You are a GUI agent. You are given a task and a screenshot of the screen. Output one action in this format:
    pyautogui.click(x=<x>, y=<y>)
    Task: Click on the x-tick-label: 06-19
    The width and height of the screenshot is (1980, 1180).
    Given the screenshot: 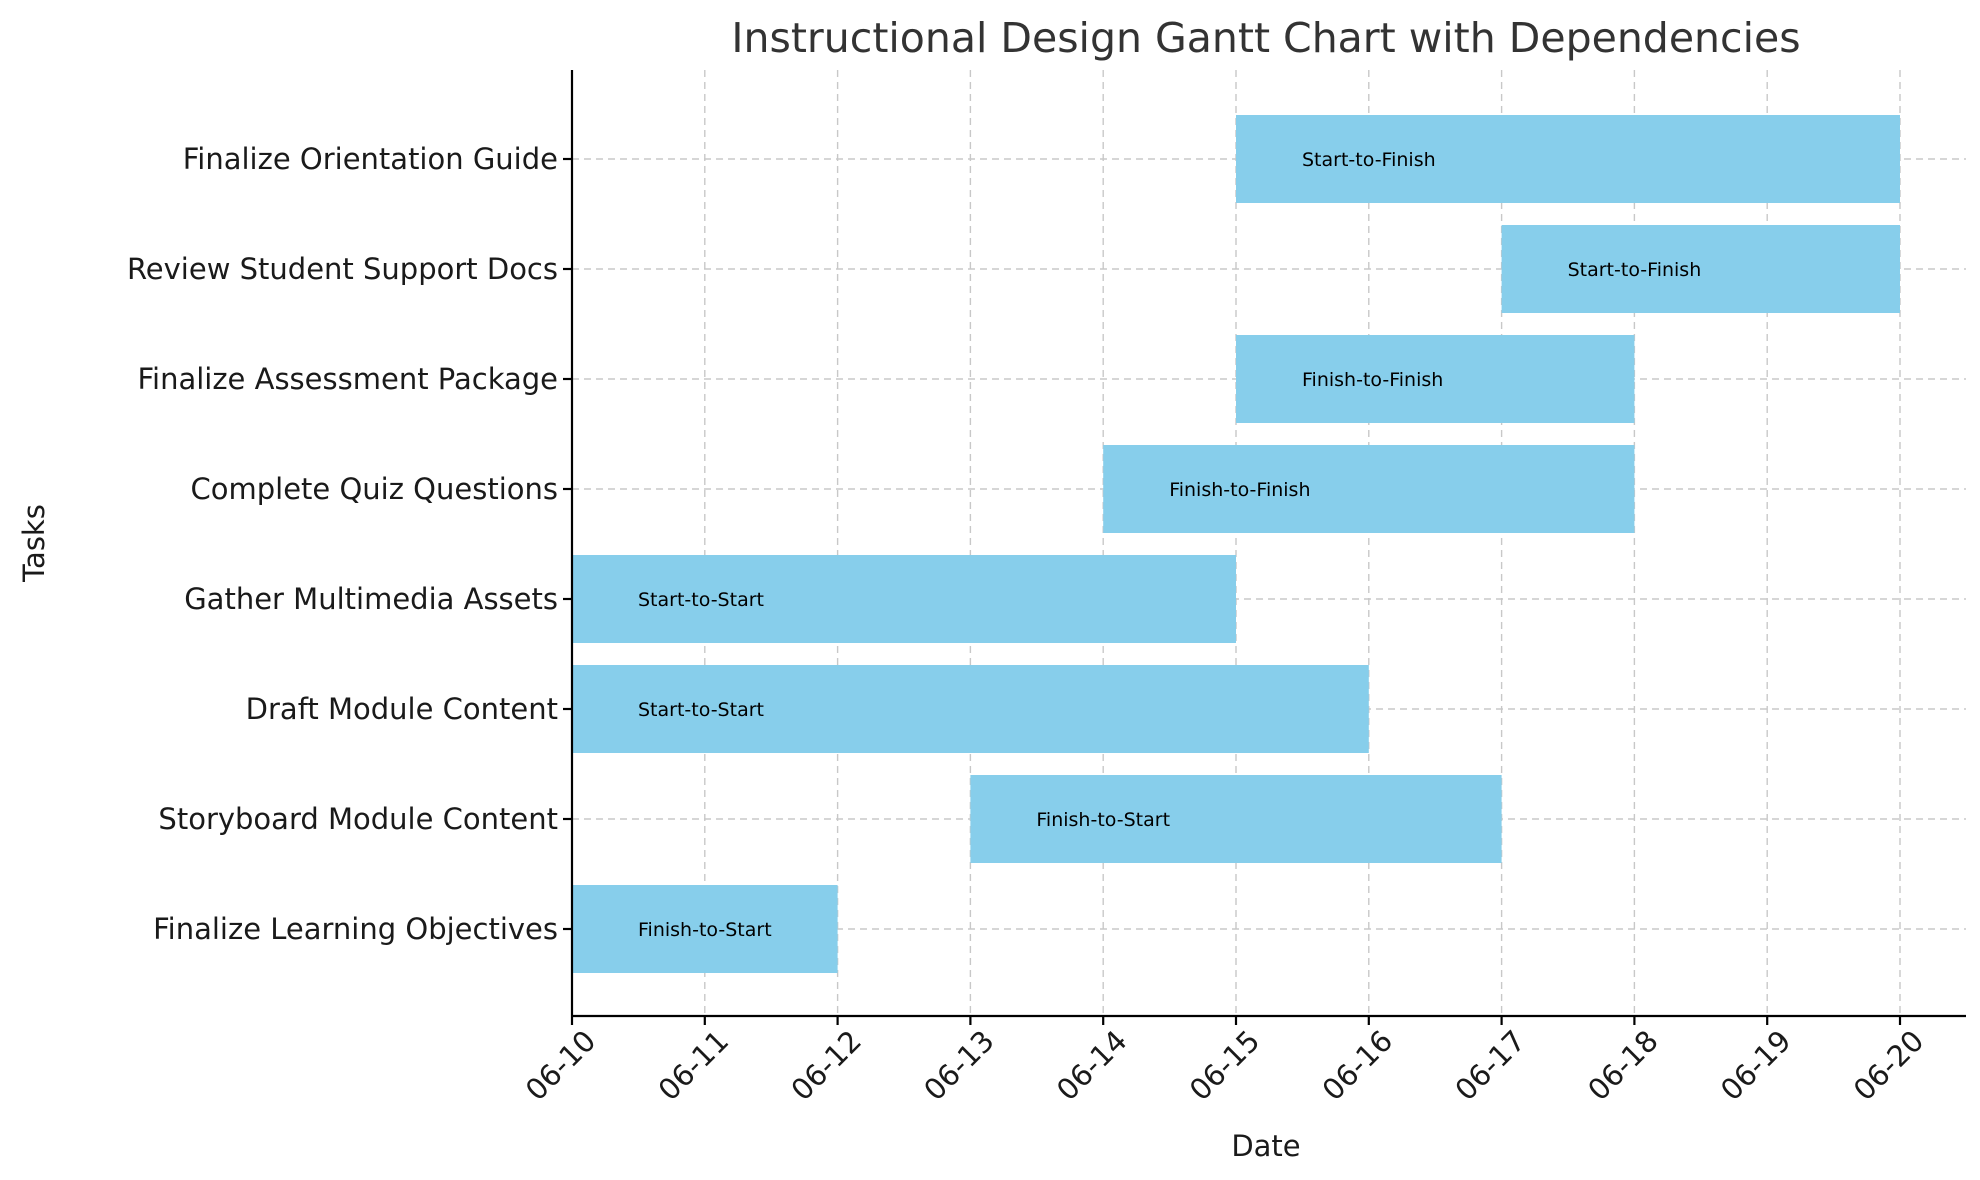 What is the action you would take?
    pyautogui.click(x=1756, y=1066)
    